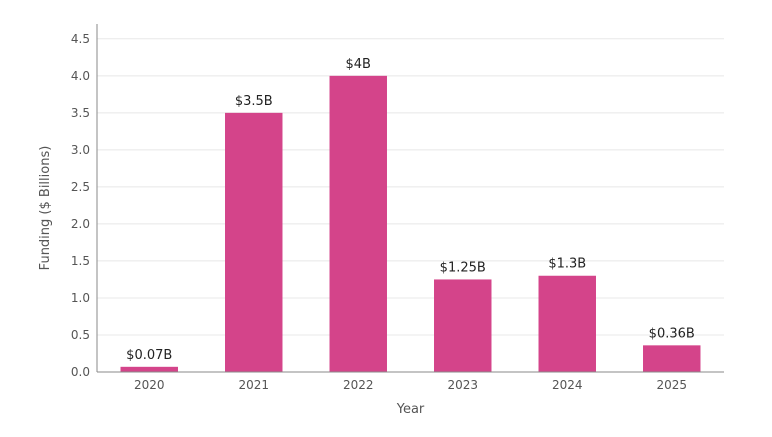 The height and width of the screenshot is (437, 772). I want to click on y-tick-label: 3.0, so click(80, 150).